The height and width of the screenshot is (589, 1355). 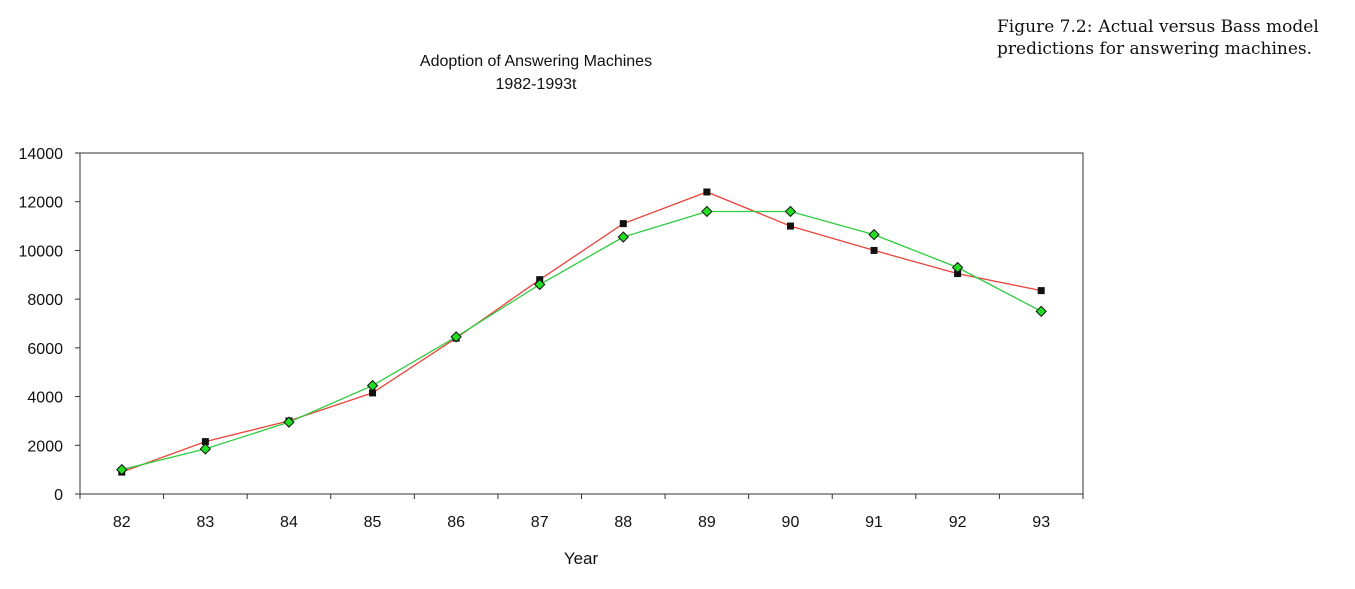 I want to click on y-tick-label: 6000, so click(x=45, y=349).